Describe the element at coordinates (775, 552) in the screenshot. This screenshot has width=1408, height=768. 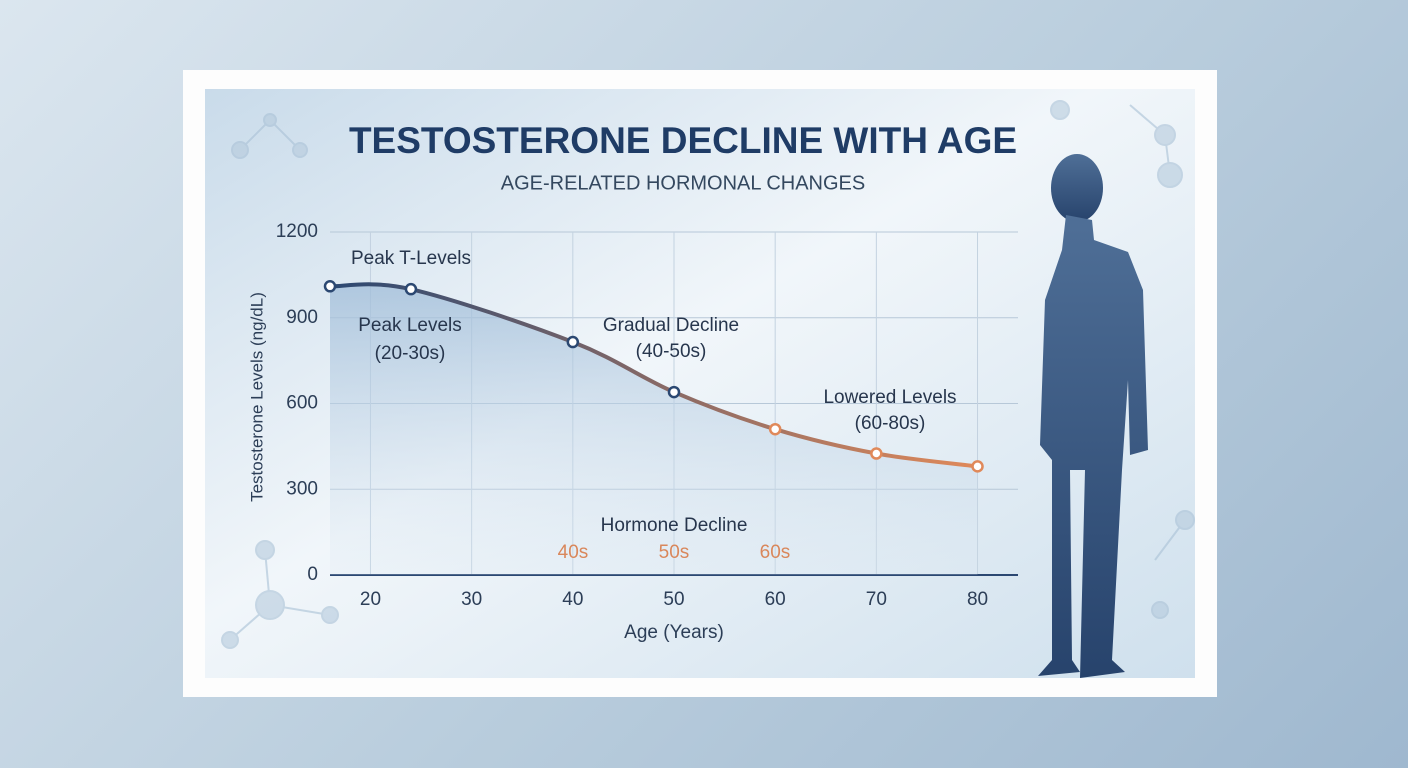
I see `annotation: 60s` at that location.